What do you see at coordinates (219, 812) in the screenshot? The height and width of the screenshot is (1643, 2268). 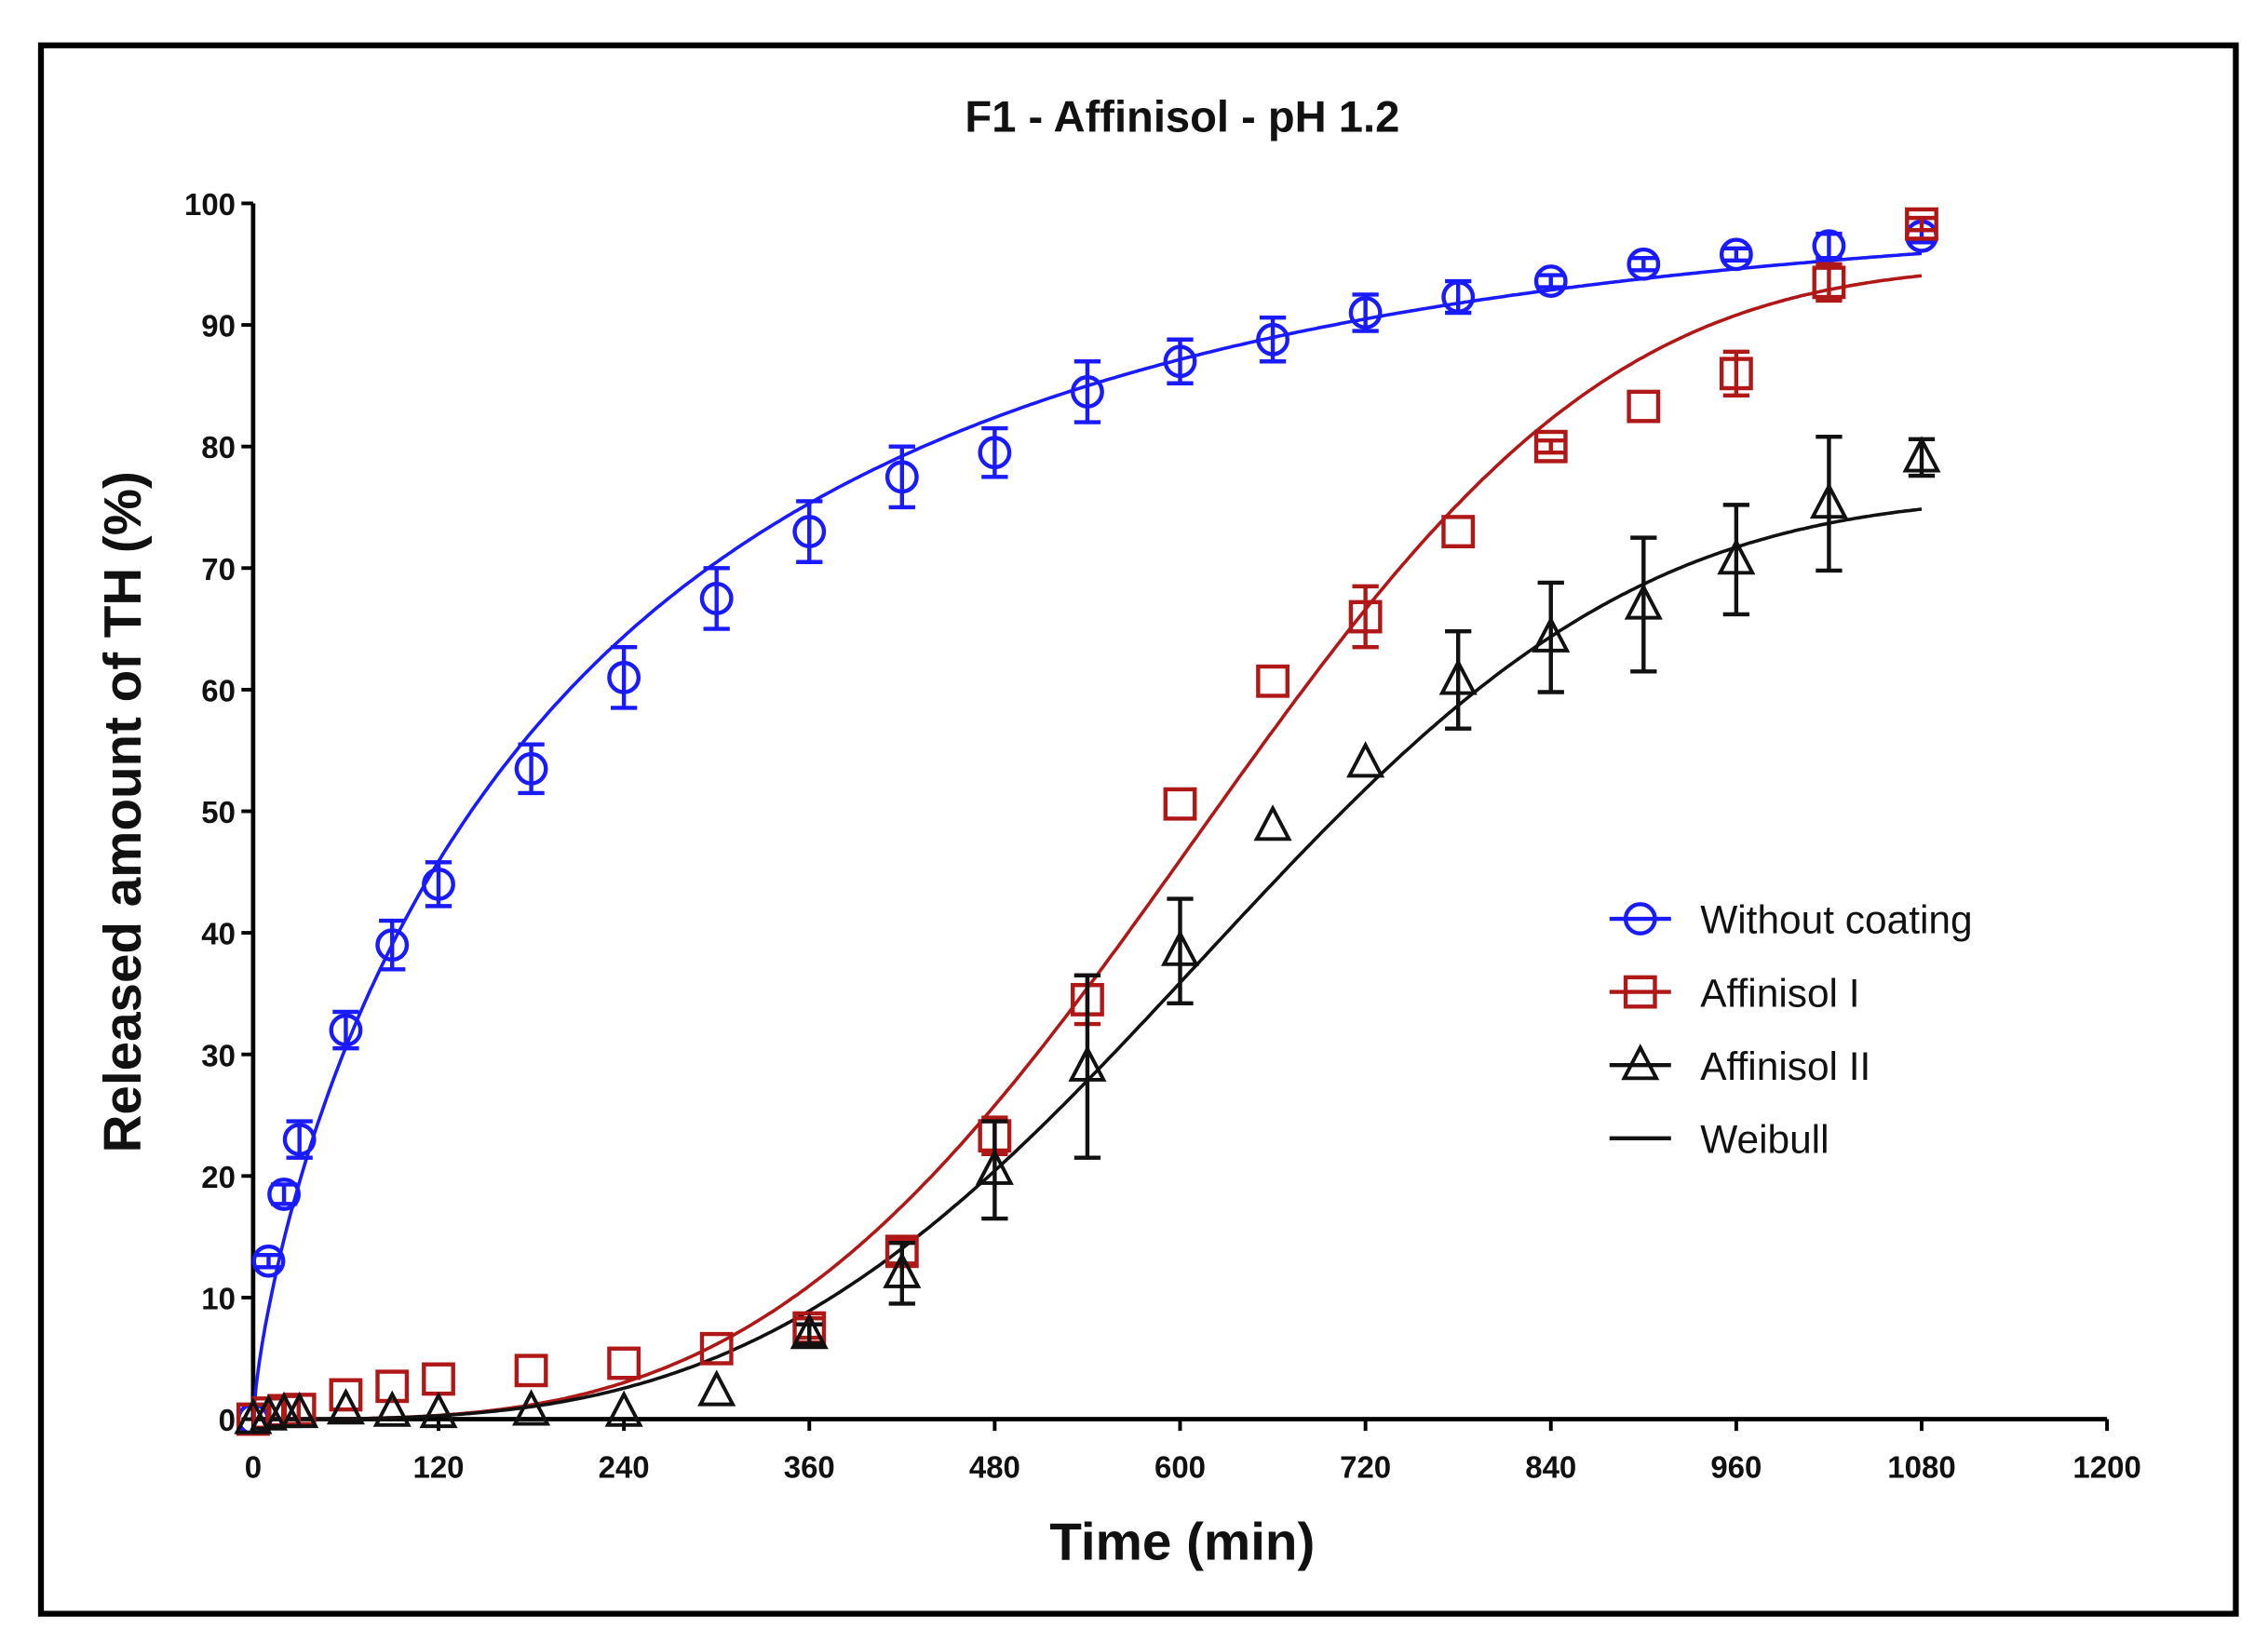 I see `y-tick-label: 50` at bounding box center [219, 812].